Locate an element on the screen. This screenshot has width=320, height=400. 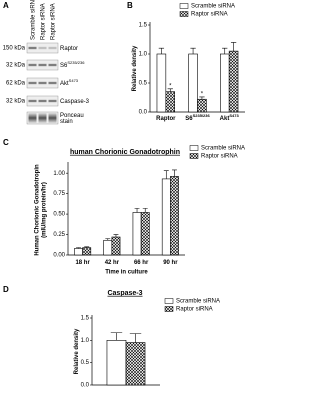
y-tick-label: 0.50 is located at coordinates (59, 215).